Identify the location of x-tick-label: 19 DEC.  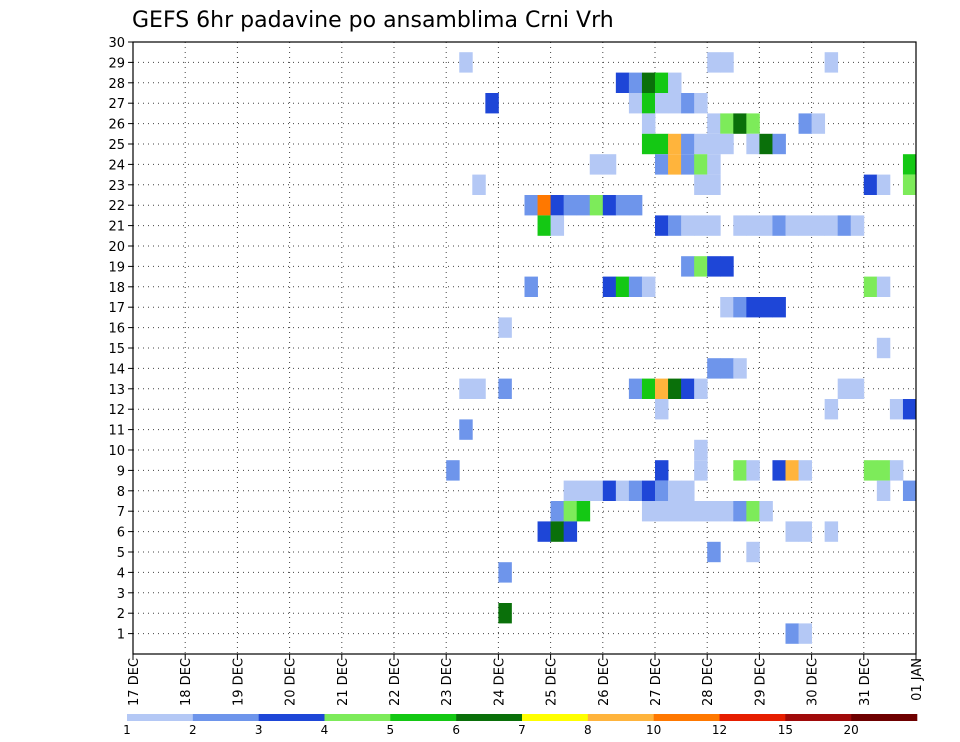
(238, 682).